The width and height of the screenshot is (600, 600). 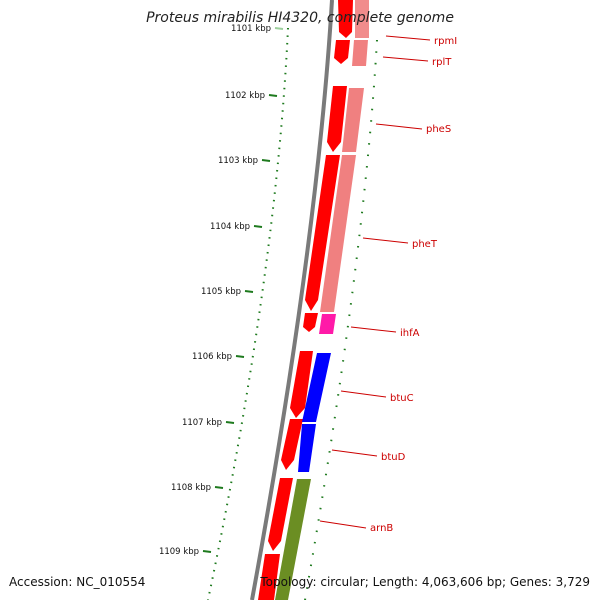 I want to click on kbp-tick-label: 1105 kbp, so click(x=221, y=292).